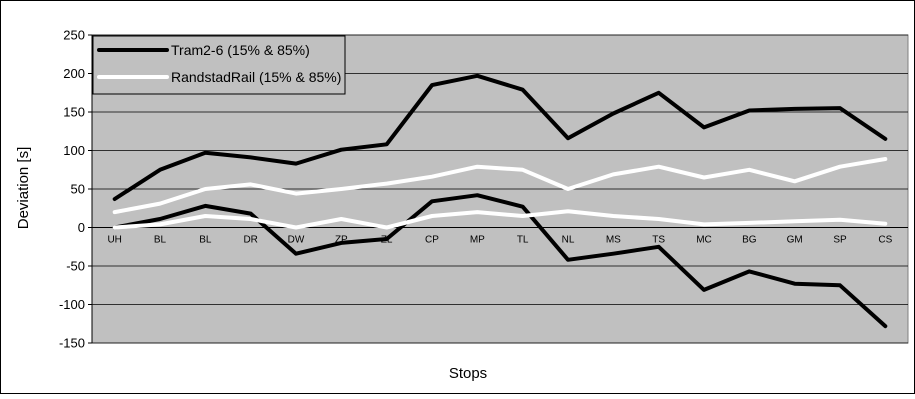 The height and width of the screenshot is (399, 915). I want to click on y-tick-label: -100, so click(72, 304).